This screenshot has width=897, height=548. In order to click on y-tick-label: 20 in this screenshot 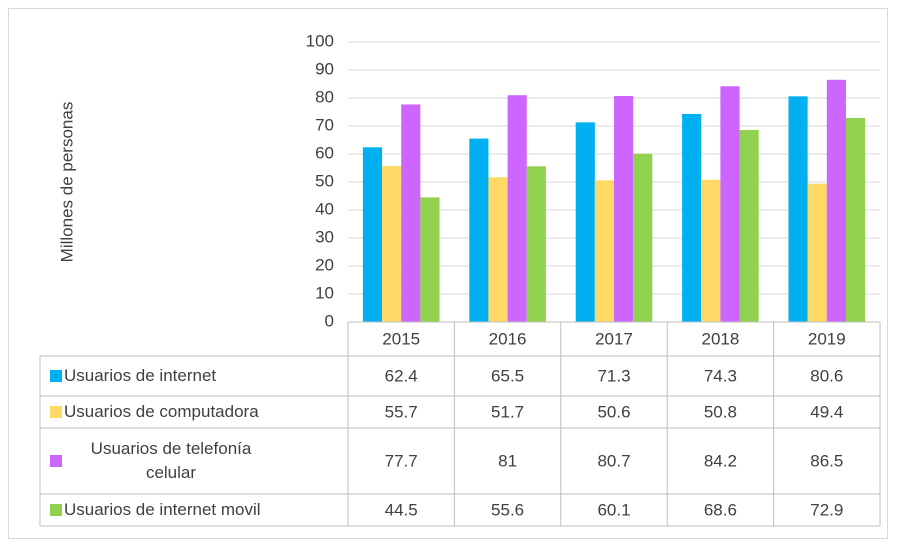, I will do `click(324, 264)`.